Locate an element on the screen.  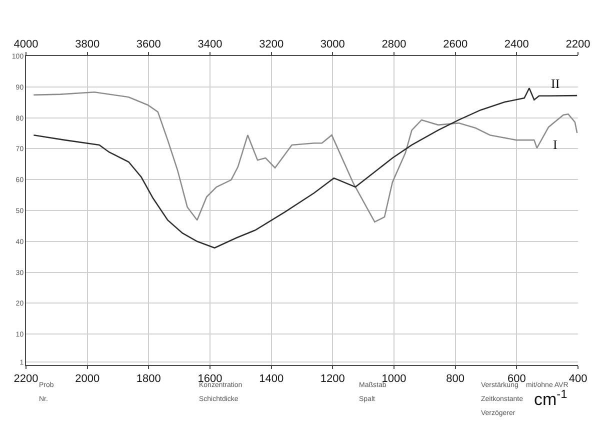
x2-tick-label: 3400 is located at coordinates (210, 44).